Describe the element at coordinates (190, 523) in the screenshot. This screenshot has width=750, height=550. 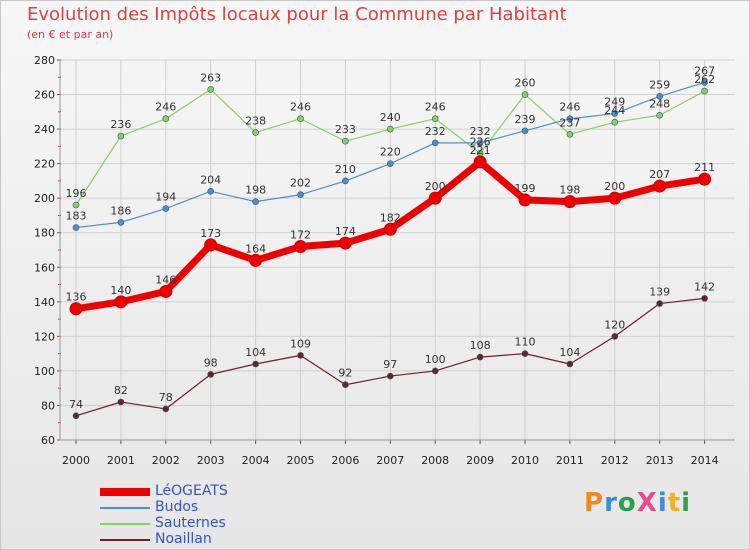
I see `legend-label: Sauternes` at that location.